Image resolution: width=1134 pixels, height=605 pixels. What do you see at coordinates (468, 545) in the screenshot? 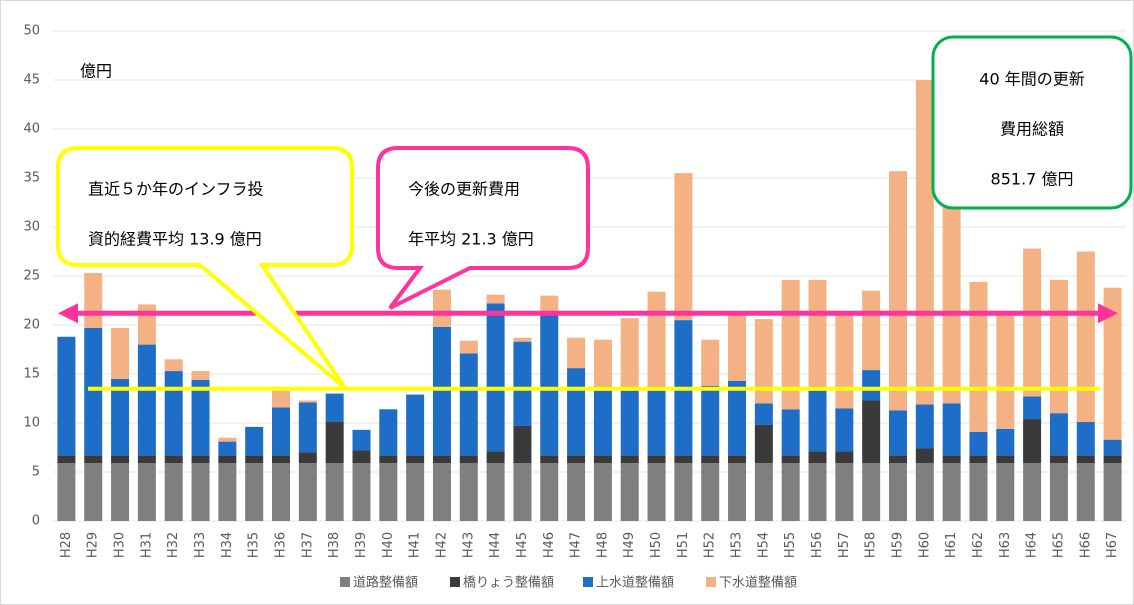
I see `x-tick-label: H43` at bounding box center [468, 545].